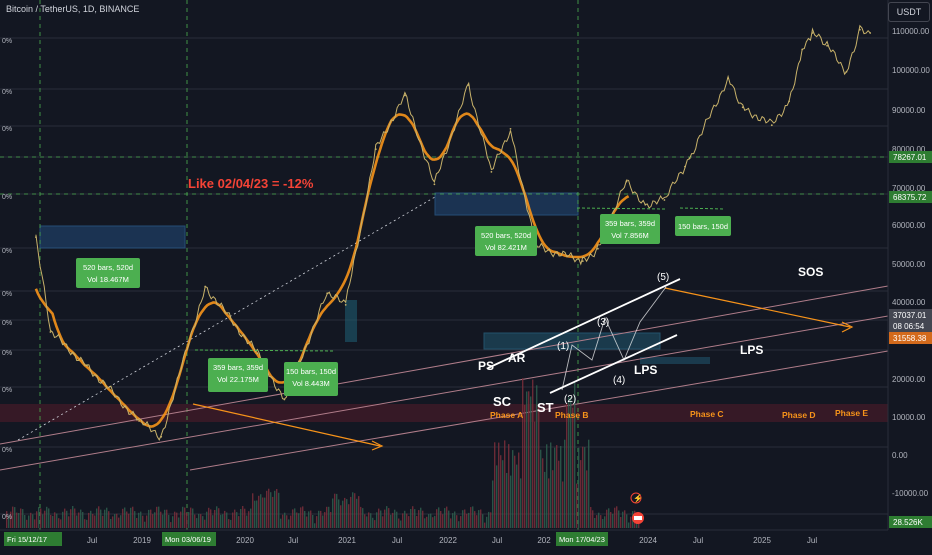  I want to click on lightning-icon, so click(636, 498).